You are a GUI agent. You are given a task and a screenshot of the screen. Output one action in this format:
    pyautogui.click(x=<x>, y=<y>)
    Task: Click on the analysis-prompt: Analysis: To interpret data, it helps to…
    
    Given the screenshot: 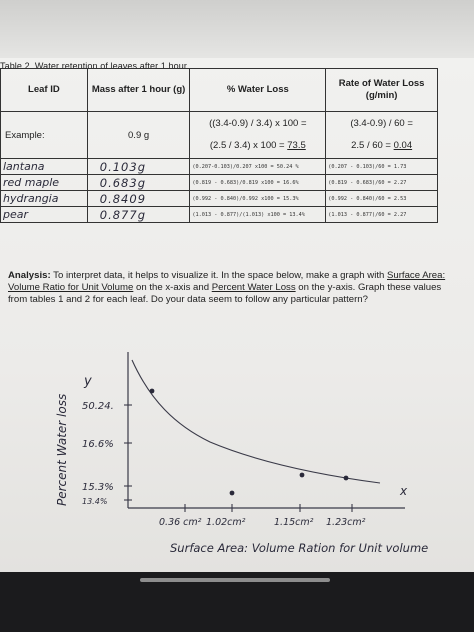 What is the action you would take?
    pyautogui.click(x=228, y=288)
    